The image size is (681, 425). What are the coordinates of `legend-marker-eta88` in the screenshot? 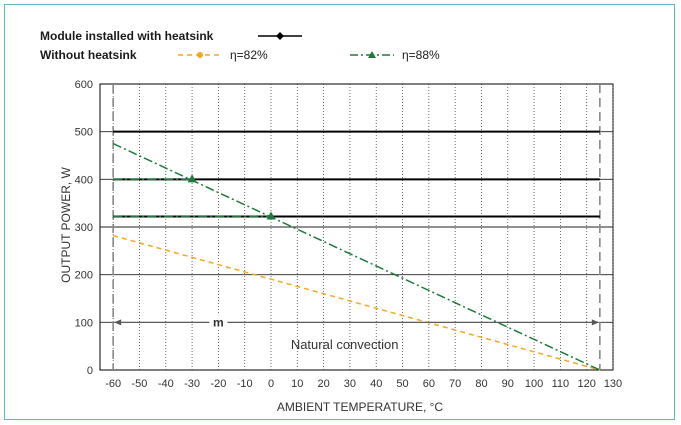 It's located at (372, 54).